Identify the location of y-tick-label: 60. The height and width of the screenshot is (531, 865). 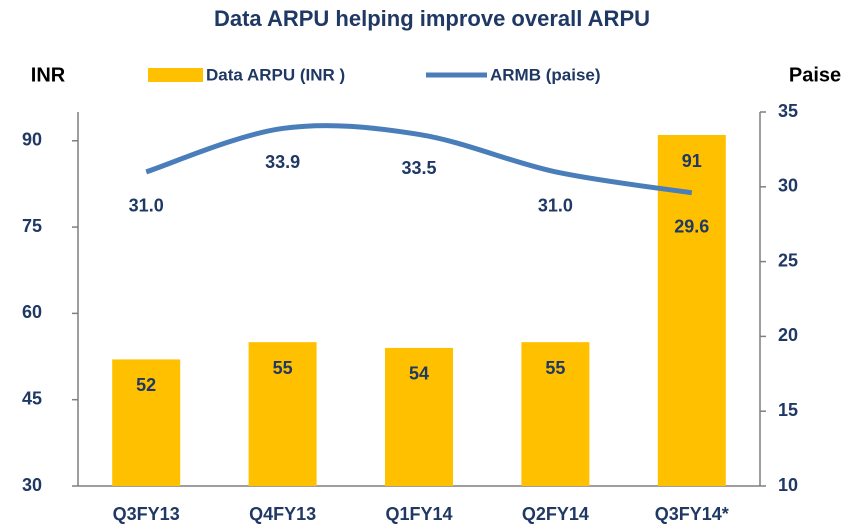
(32, 312).